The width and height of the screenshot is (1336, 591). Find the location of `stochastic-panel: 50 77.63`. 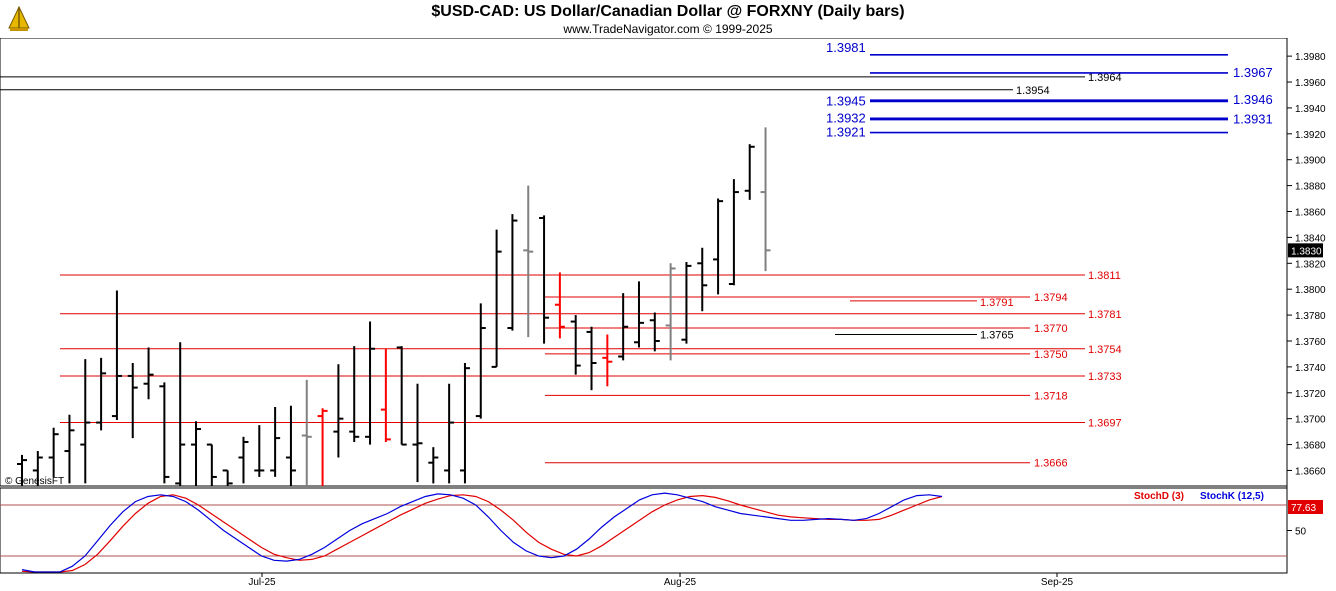

stochastic-panel: 50 77.63 is located at coordinates (661, 530).